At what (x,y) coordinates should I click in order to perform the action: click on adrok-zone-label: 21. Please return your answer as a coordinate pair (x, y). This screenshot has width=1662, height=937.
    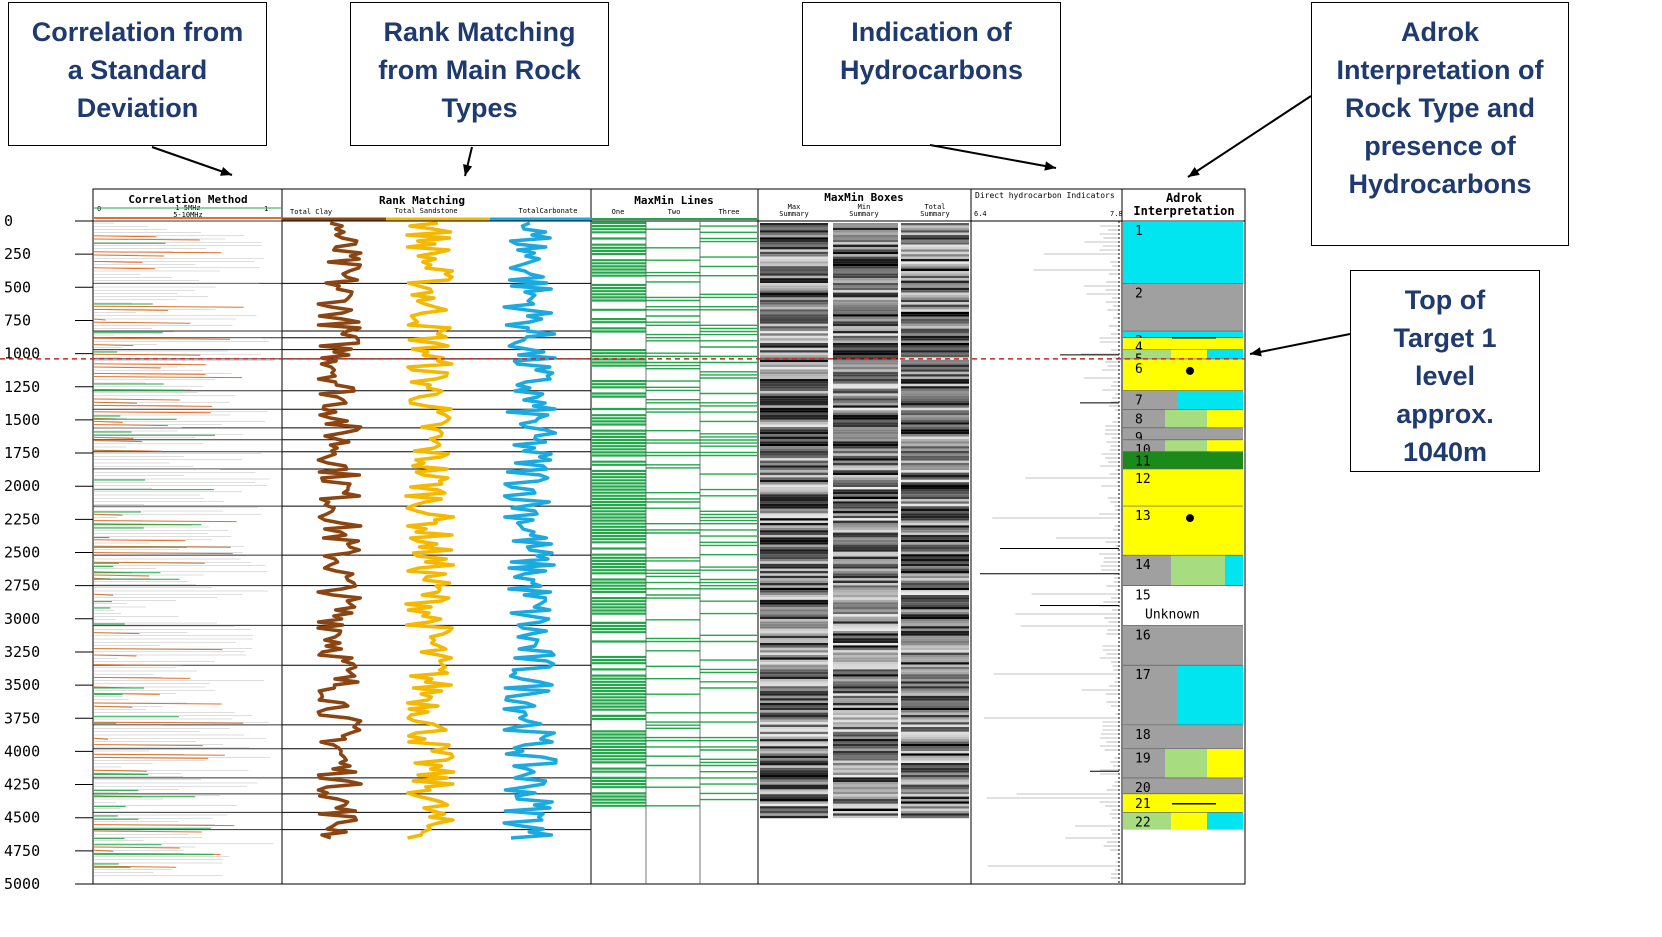
    Looking at the image, I should click on (1143, 804).